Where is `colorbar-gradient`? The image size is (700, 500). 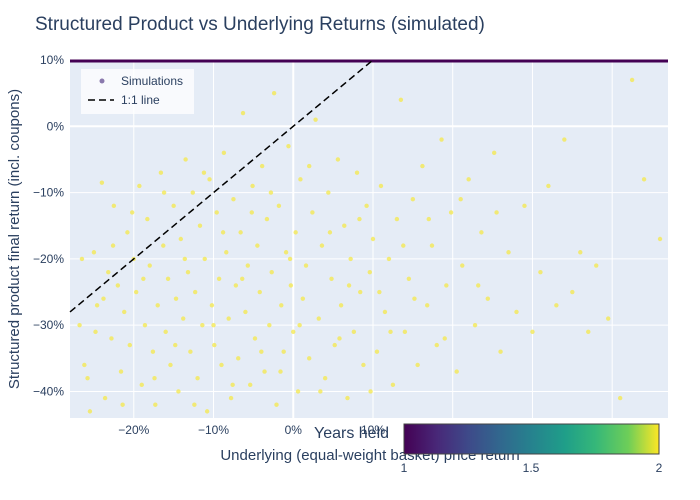 colorbar-gradient is located at coordinates (531, 439).